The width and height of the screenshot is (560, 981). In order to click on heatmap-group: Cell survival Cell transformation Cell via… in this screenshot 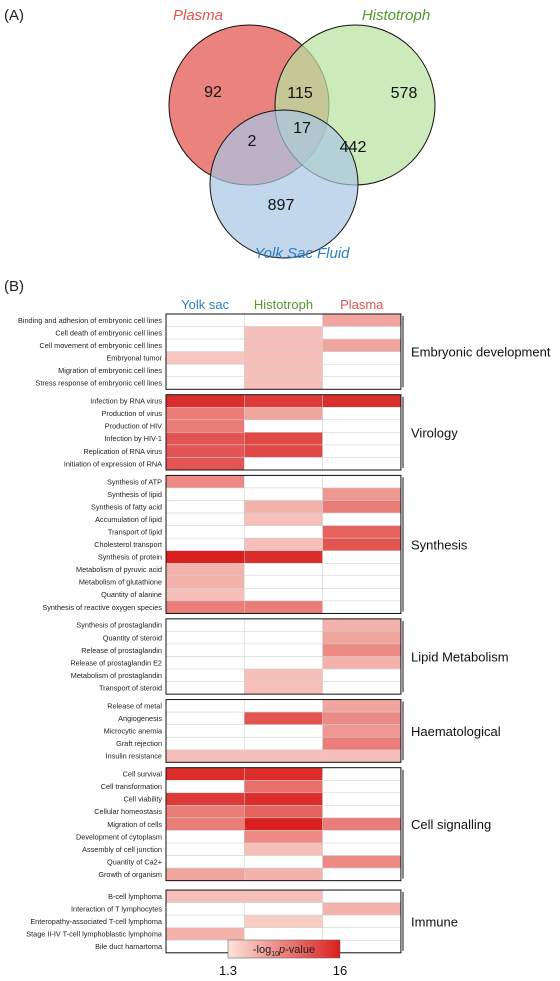, I will do `click(283, 824)`.